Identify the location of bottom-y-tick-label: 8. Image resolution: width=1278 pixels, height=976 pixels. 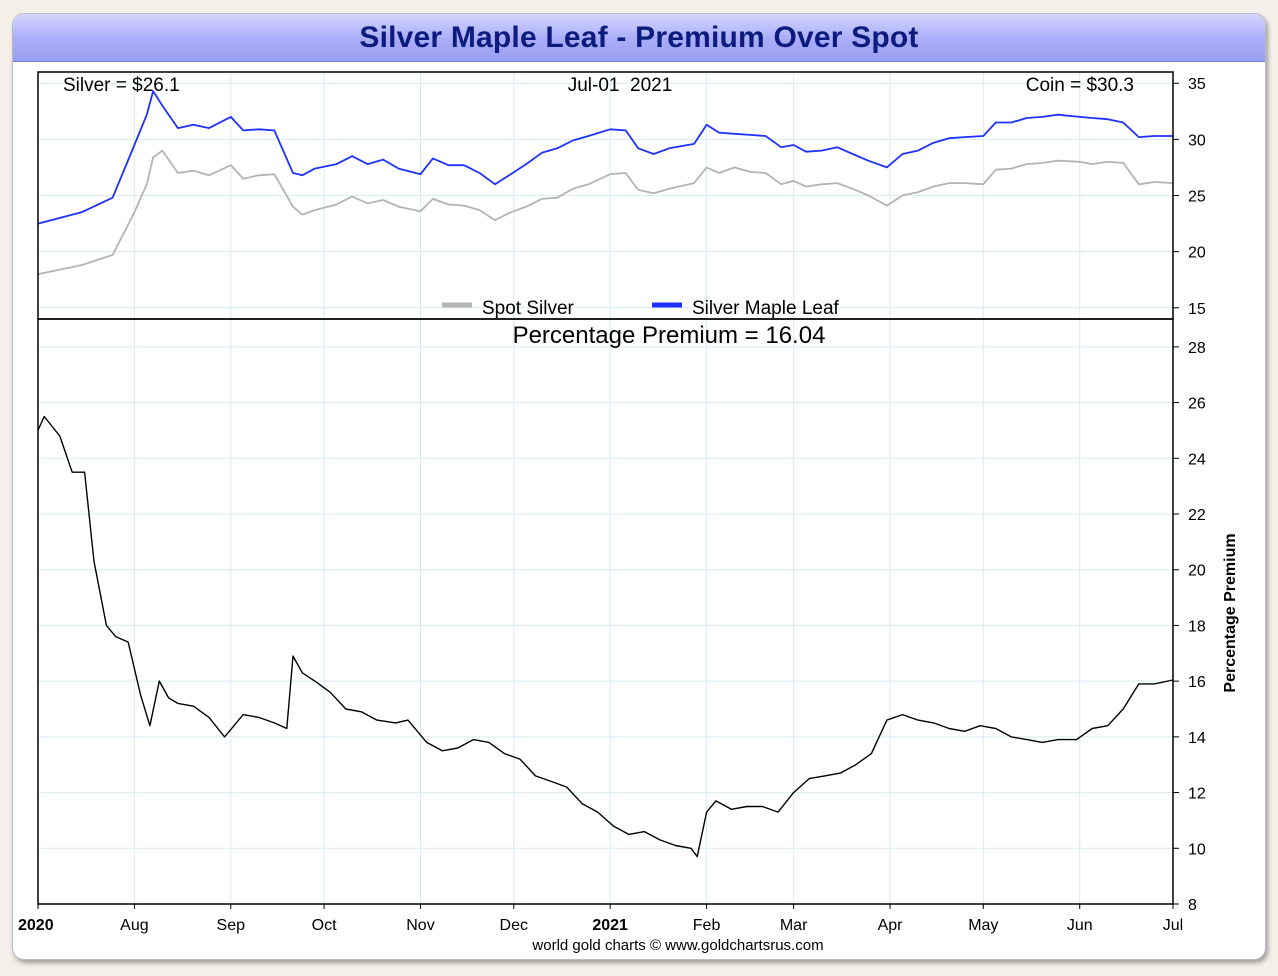
(1192, 905).